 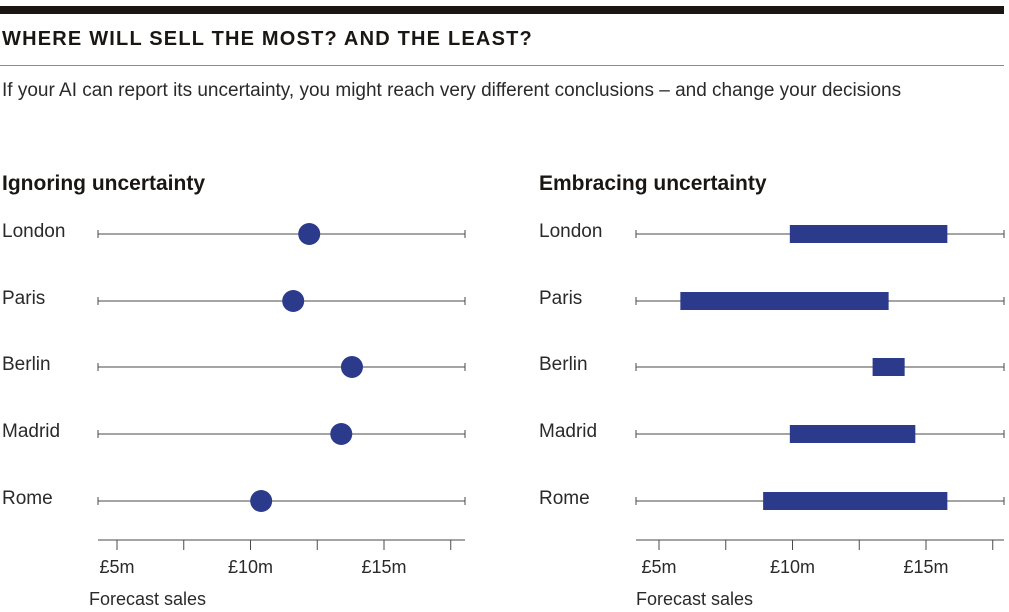 What do you see at coordinates (104, 183) in the screenshot?
I see `panel-title-ignoring: Ignoring uncertainty` at bounding box center [104, 183].